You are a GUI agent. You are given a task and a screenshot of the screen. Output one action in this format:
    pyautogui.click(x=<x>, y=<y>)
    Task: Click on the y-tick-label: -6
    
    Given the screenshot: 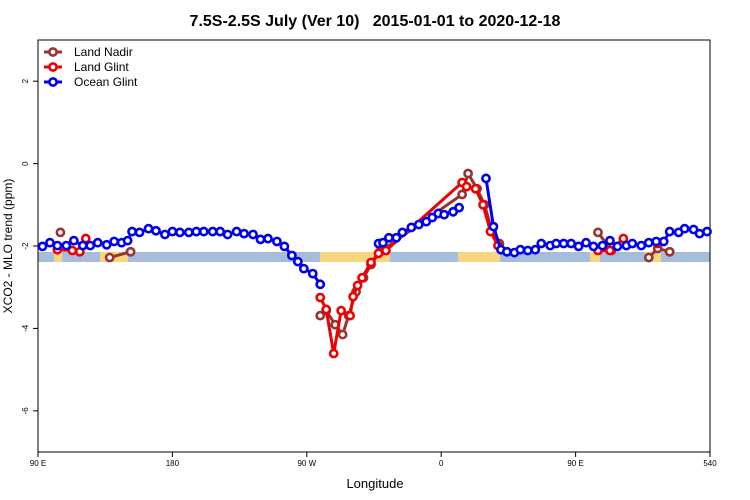 What is the action you would take?
    pyautogui.click(x=25, y=411)
    